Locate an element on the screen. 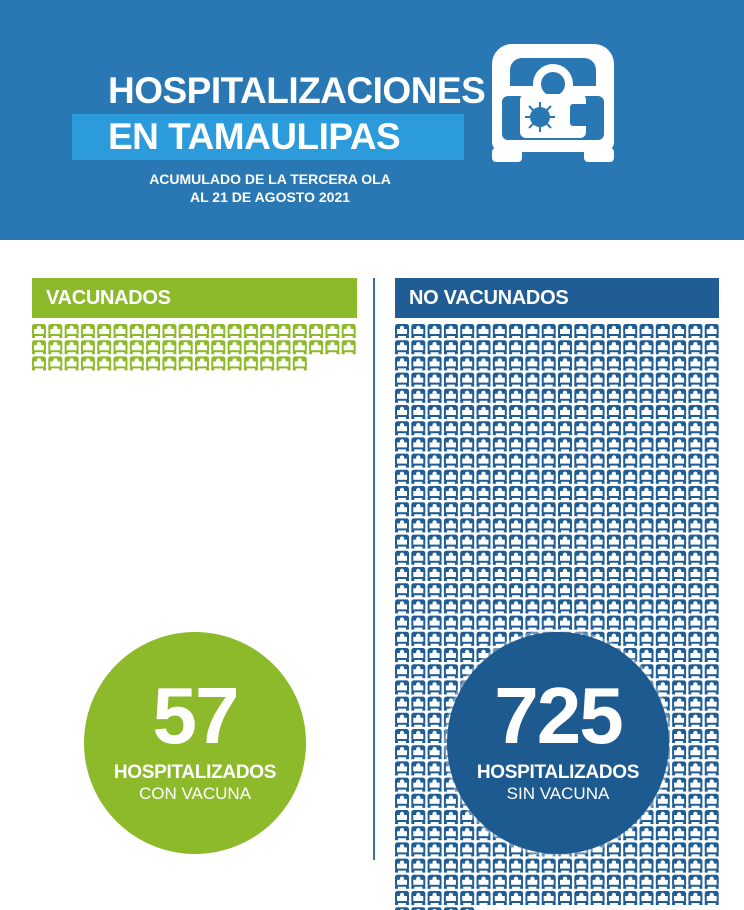  title-highlight-bar is located at coordinates (268, 137).